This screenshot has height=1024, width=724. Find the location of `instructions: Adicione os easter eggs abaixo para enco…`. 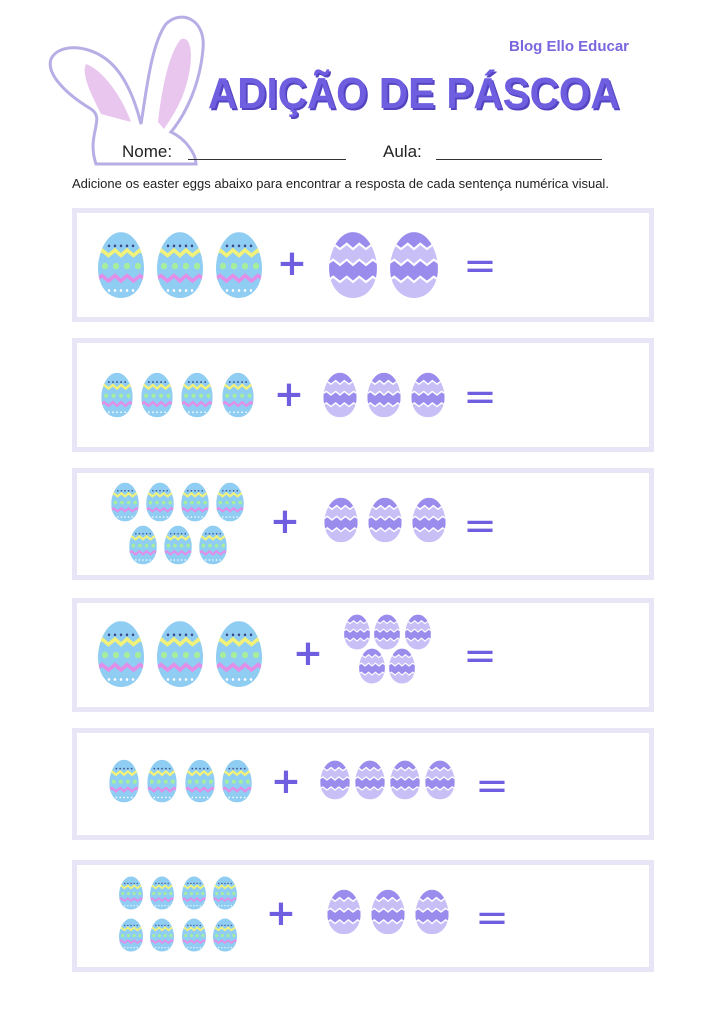

instructions: Adicione os easter eggs abaixo para enco… is located at coordinates (340, 183).